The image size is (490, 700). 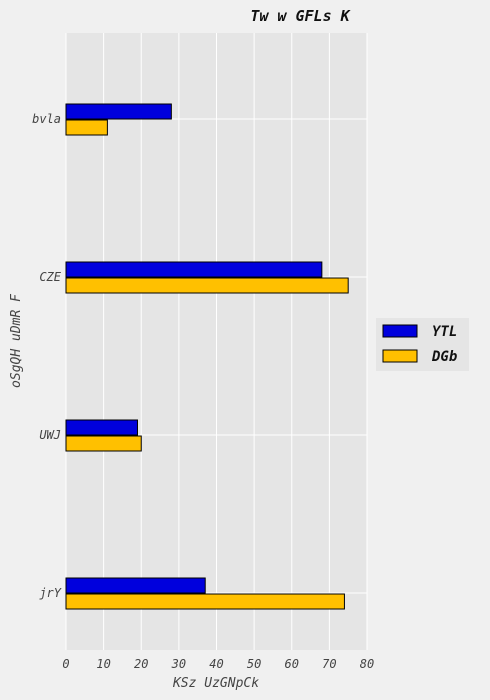 I want to click on y-axis-label: oSgQH uDmR F, so click(x=16, y=340).